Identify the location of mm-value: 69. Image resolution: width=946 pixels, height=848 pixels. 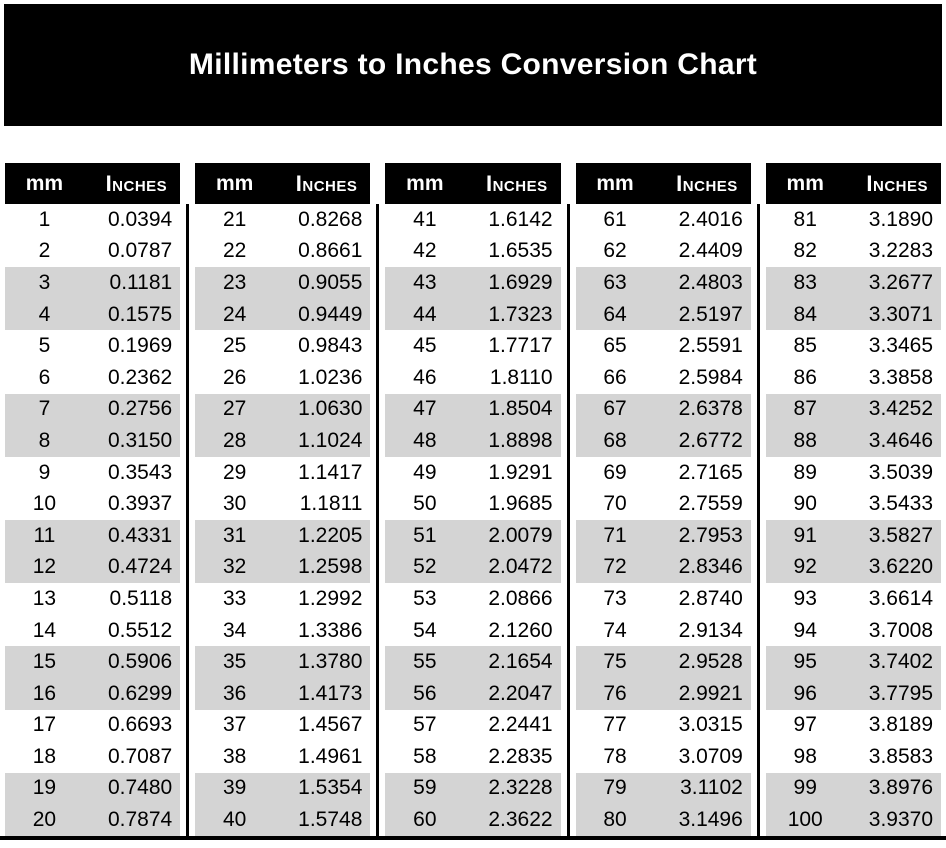
(615, 472).